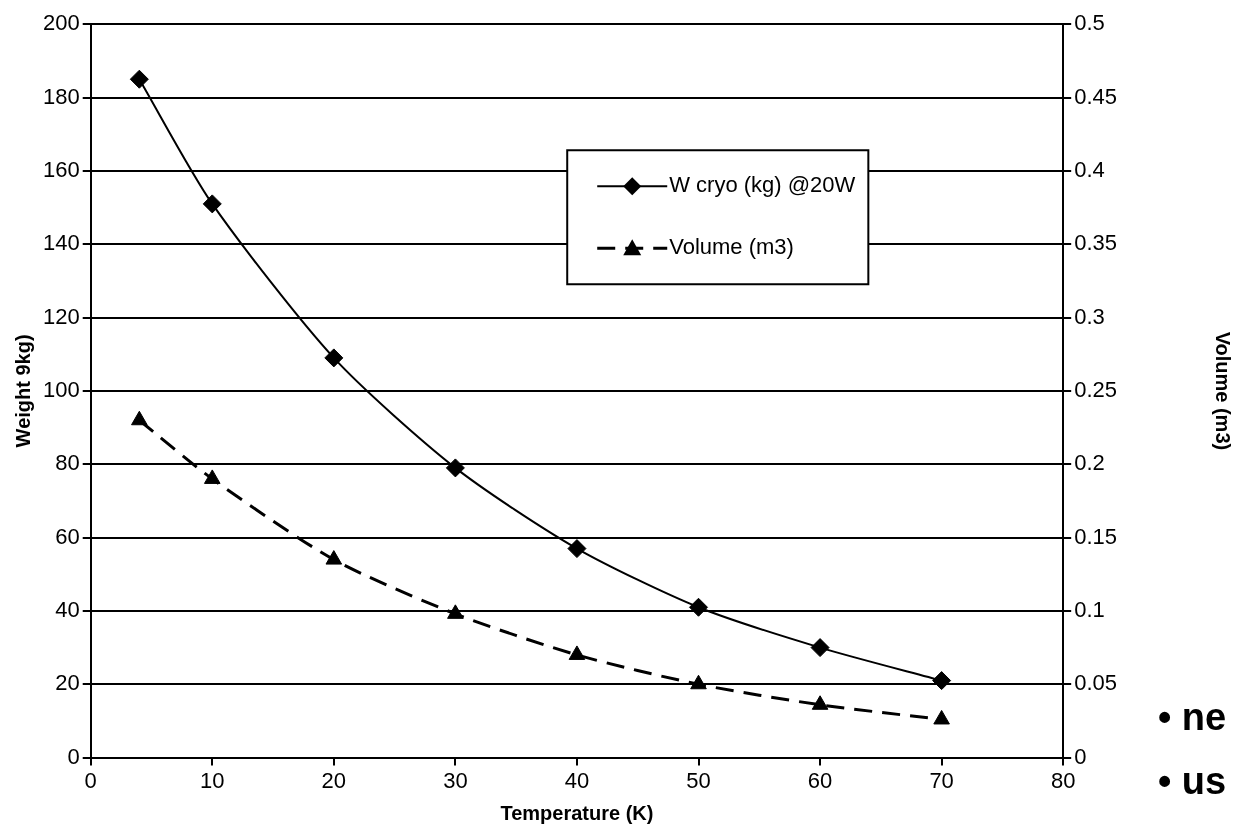 This screenshot has width=1238, height=830. Describe the element at coordinates (820, 780) in the screenshot. I see `x-tick-label: 60` at that location.